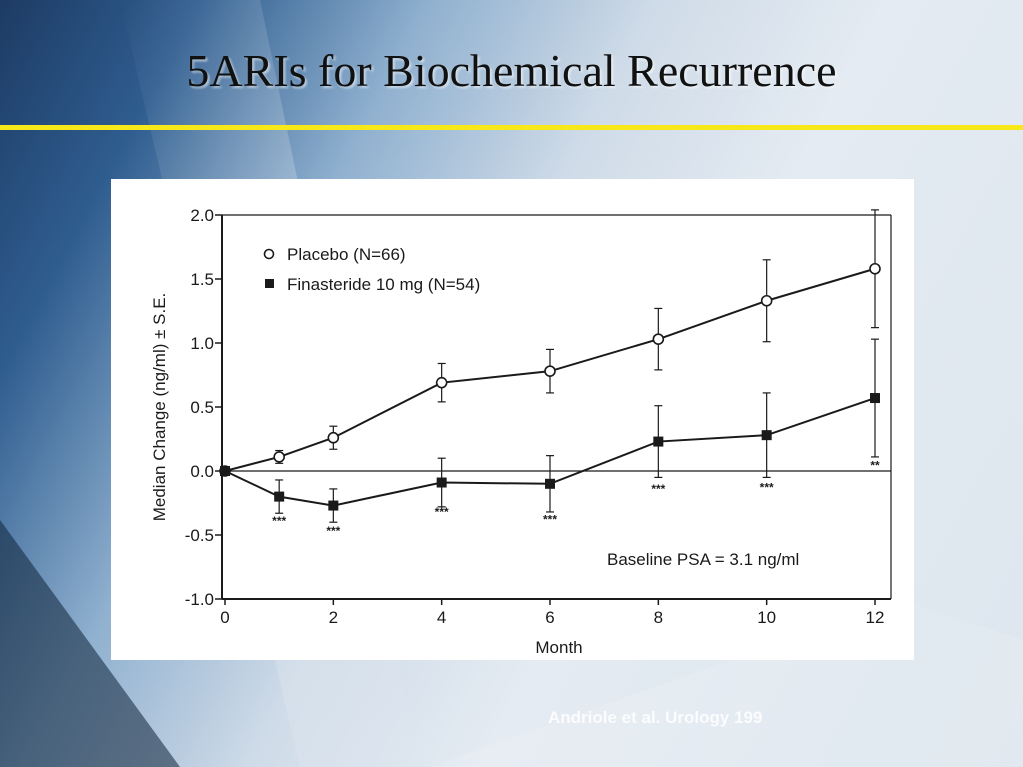 This screenshot has height=767, width=1023. Describe the element at coordinates (658, 617) in the screenshot. I see `x-tick-label: 8` at that location.